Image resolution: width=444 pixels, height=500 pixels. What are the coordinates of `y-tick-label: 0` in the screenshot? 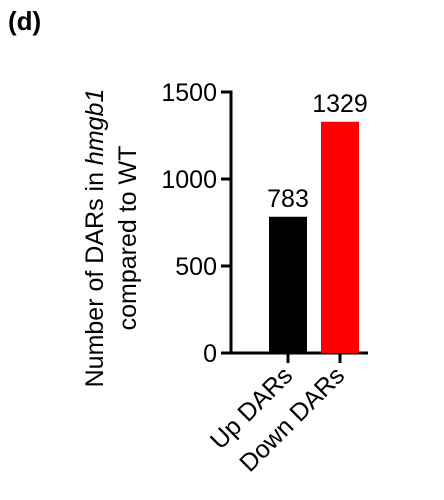 It's located at (210, 354).